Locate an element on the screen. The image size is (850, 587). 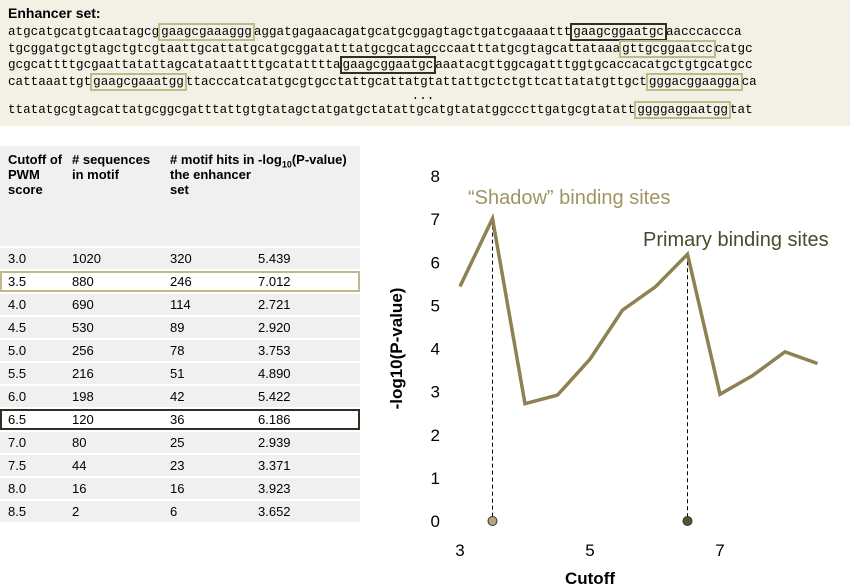
y-tick-label: 5 is located at coordinates (435, 305).